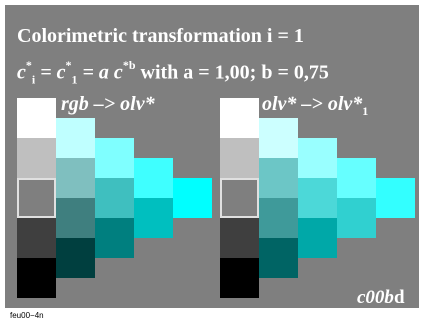  I want to click on left-cell-r2-c2, so click(75, 178).